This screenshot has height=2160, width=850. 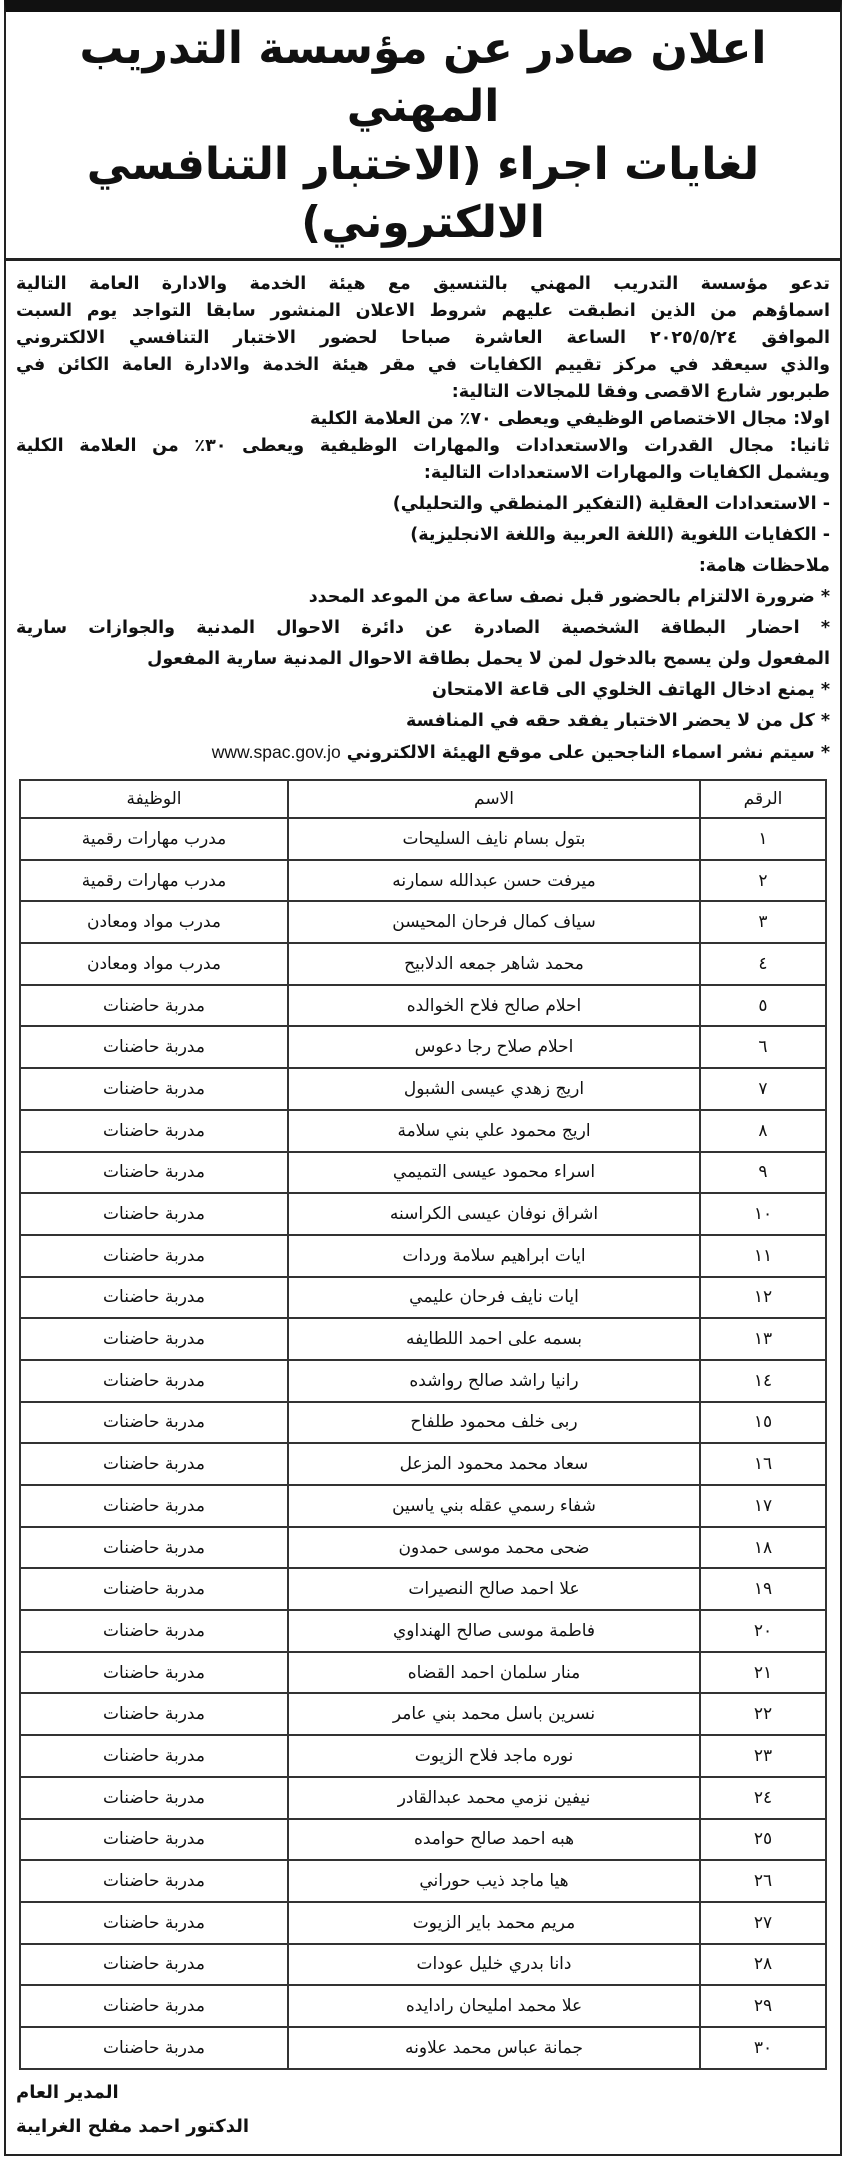 What do you see at coordinates (494, 1047) in the screenshot?
I see `candidate-name: احلام صلاح رجا دعوس` at bounding box center [494, 1047].